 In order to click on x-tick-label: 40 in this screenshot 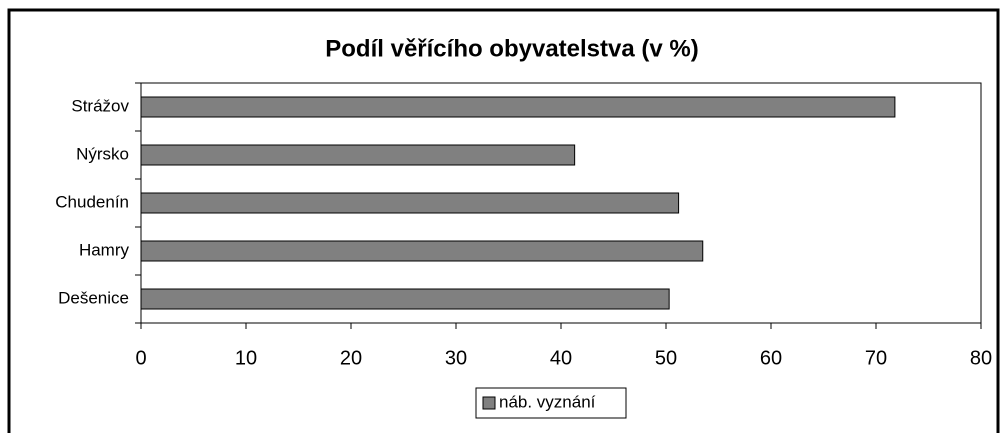, I will do `click(561, 358)`.